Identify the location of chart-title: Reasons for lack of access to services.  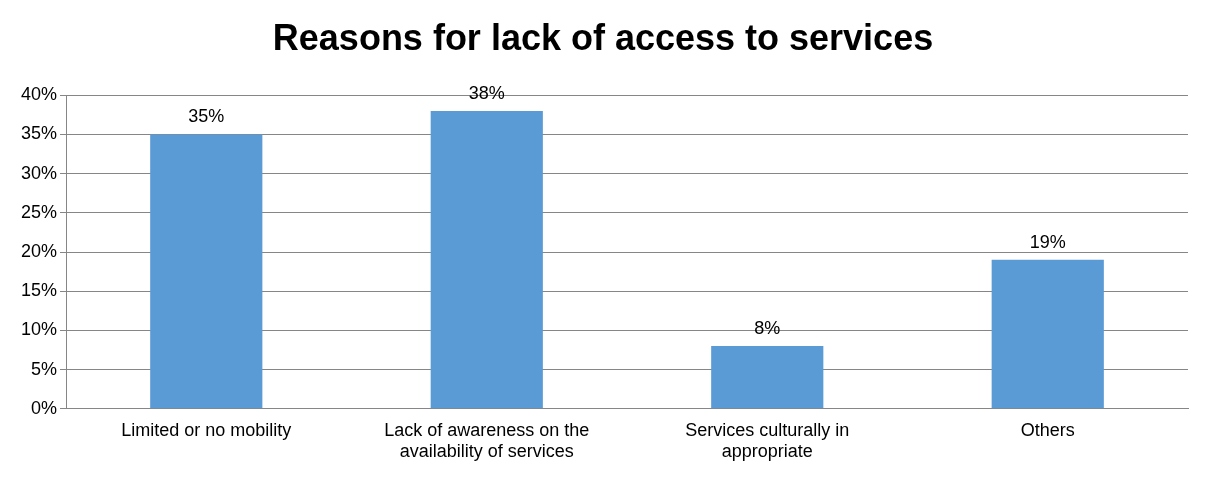
(603, 37).